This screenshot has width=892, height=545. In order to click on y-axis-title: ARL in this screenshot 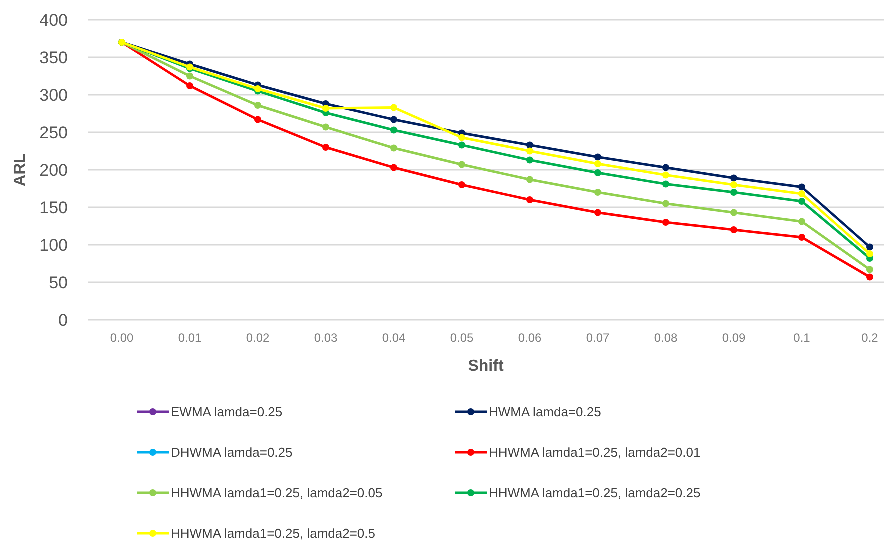, I will do `click(20, 169)`.